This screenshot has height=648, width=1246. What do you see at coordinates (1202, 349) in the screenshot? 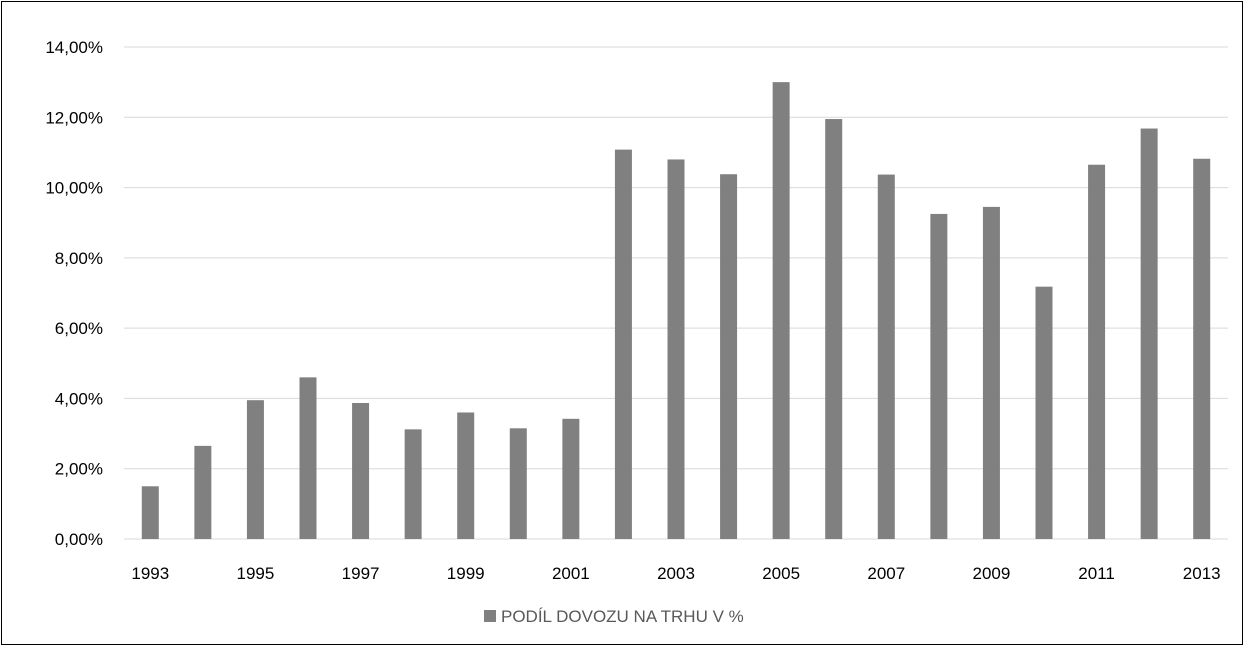
I see `bar-2013` at bounding box center [1202, 349].